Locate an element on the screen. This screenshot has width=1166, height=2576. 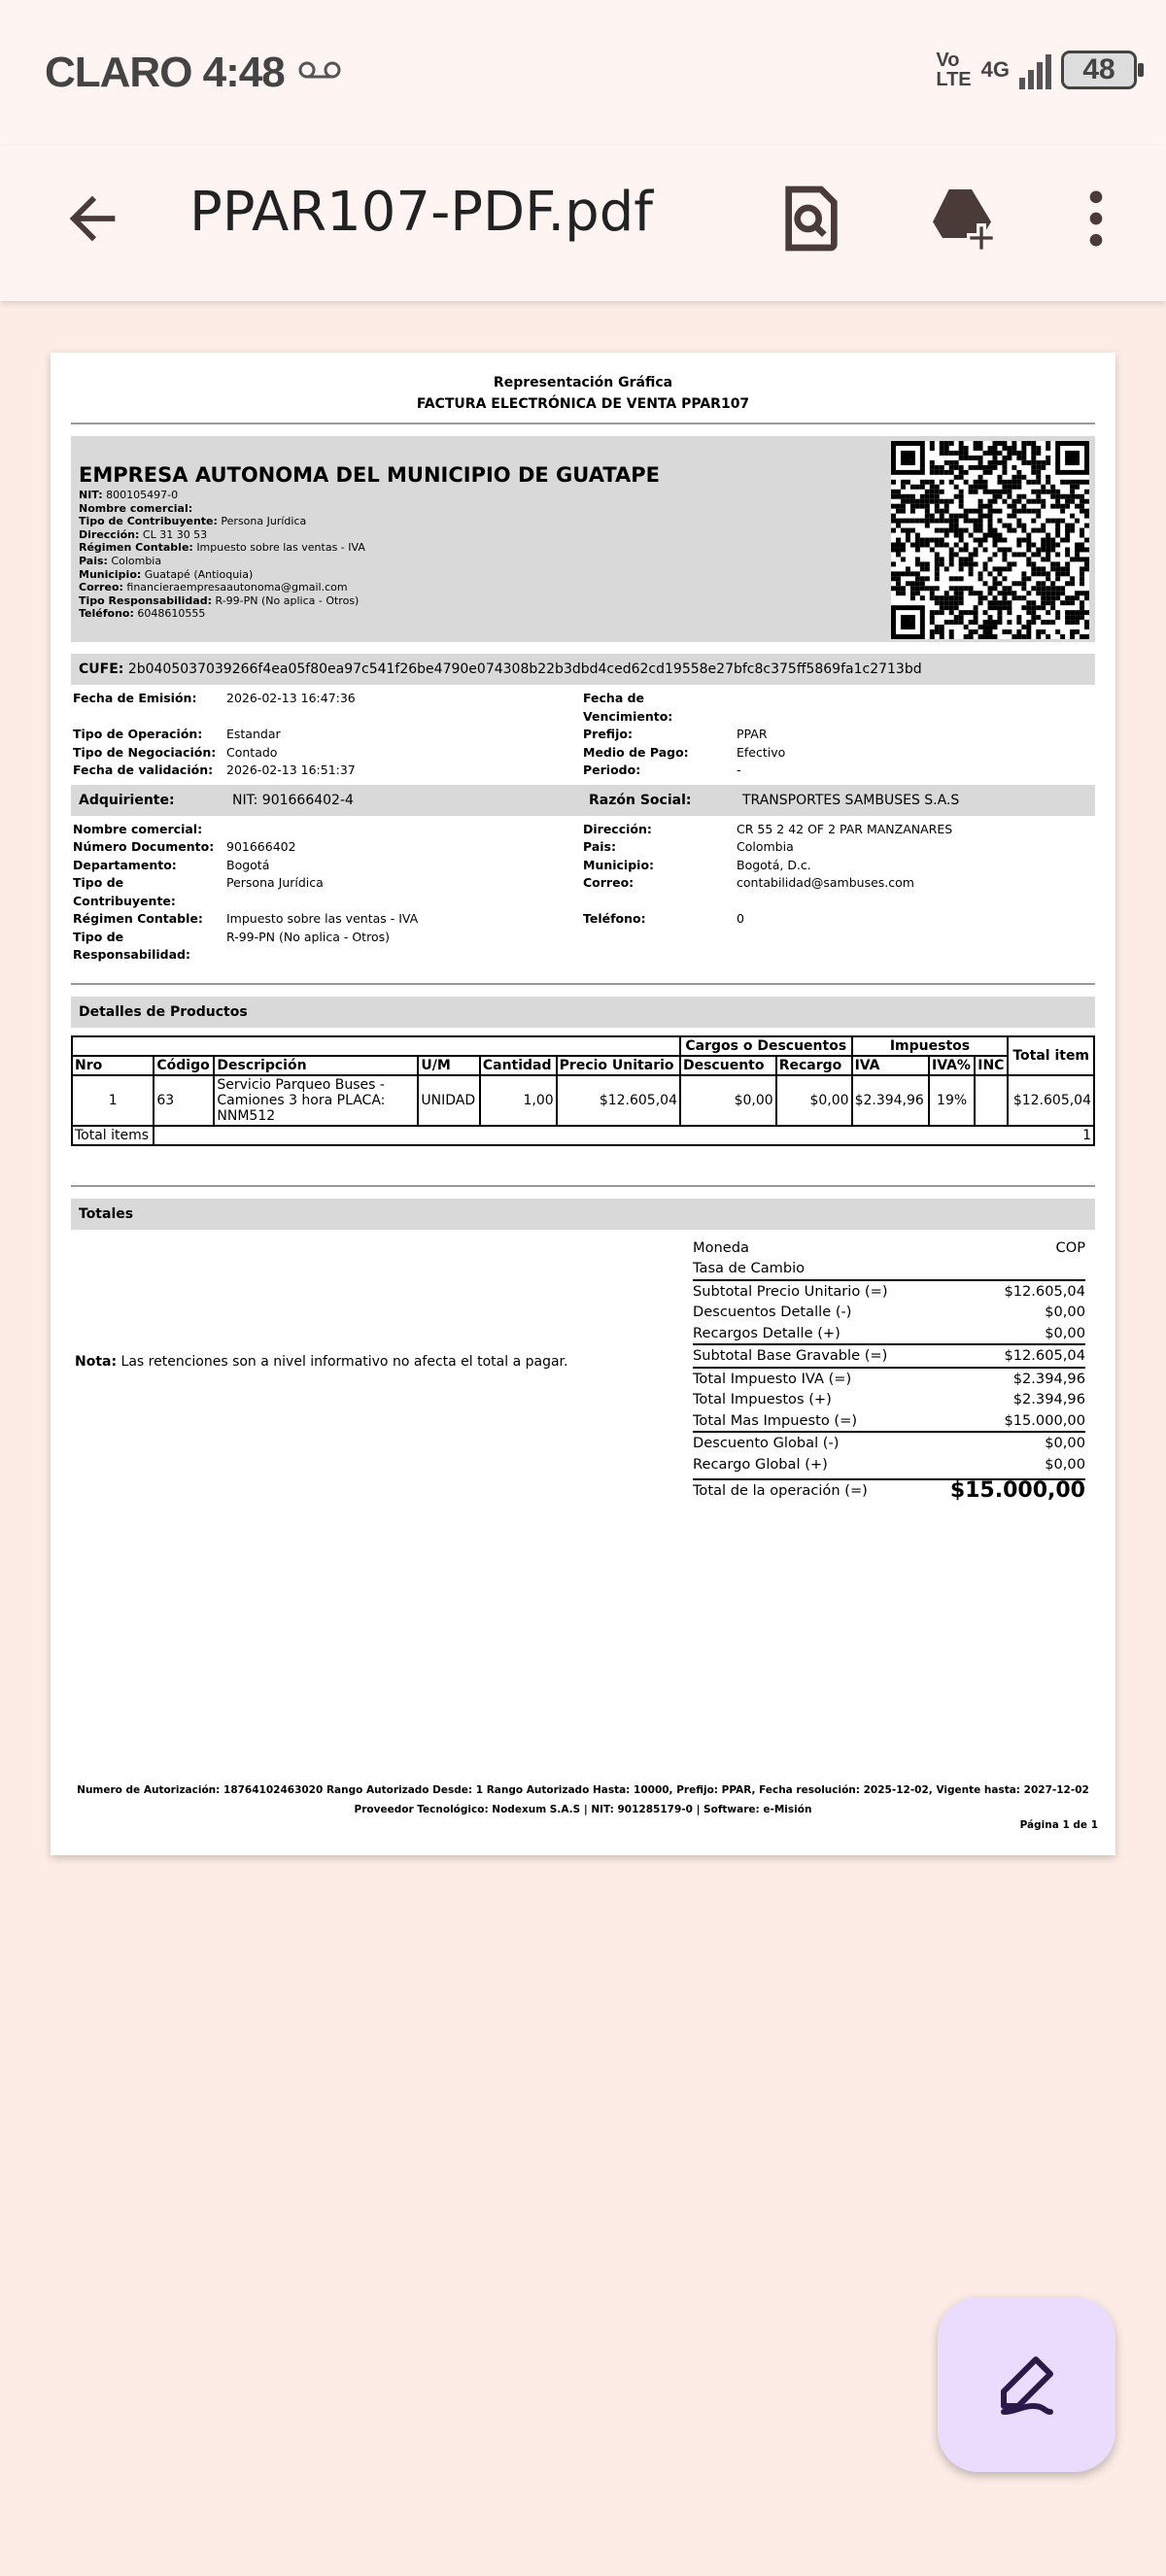
status-bar: CLARO 4:48 Vo LTE 4G 48 is located at coordinates (583, 73).